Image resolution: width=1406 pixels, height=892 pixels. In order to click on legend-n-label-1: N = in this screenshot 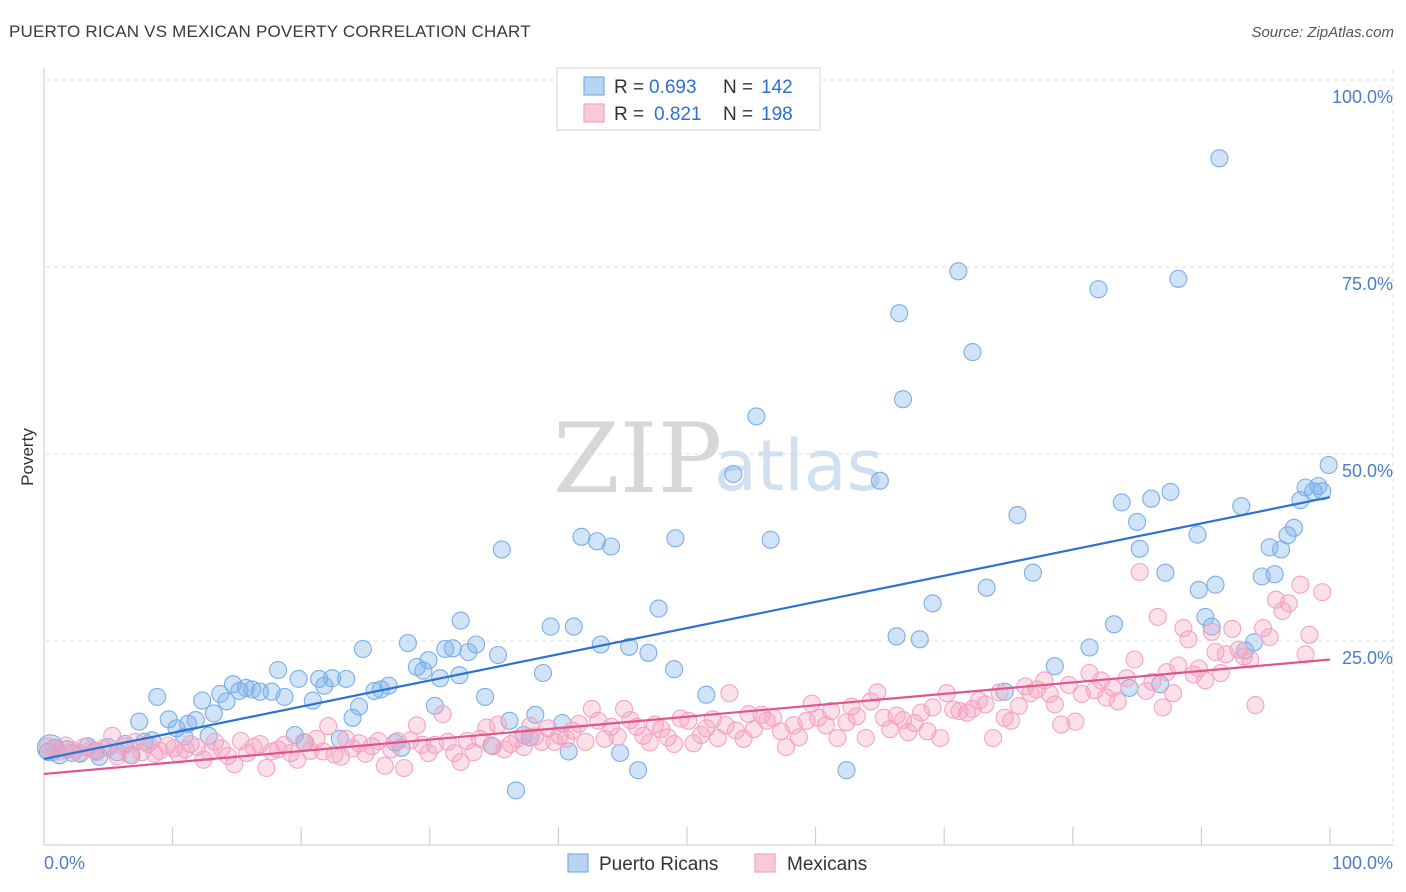, I will do `click(738, 87)`.